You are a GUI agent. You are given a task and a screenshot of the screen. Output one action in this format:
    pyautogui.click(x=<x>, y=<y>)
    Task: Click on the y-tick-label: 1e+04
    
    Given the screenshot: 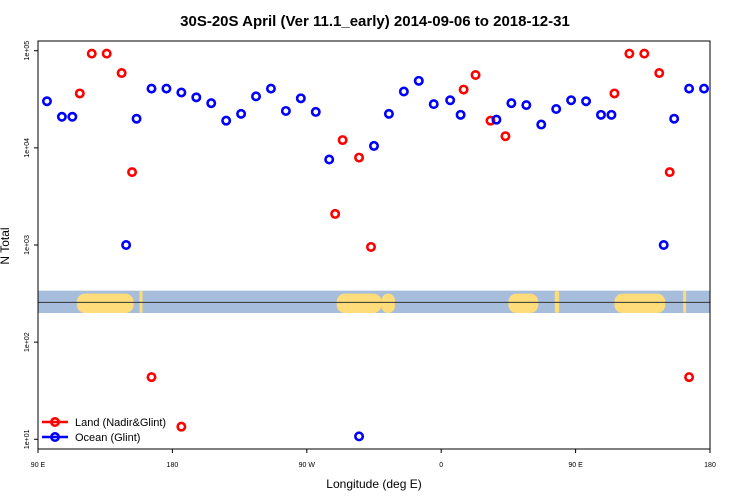 What is the action you would take?
    pyautogui.click(x=27, y=148)
    